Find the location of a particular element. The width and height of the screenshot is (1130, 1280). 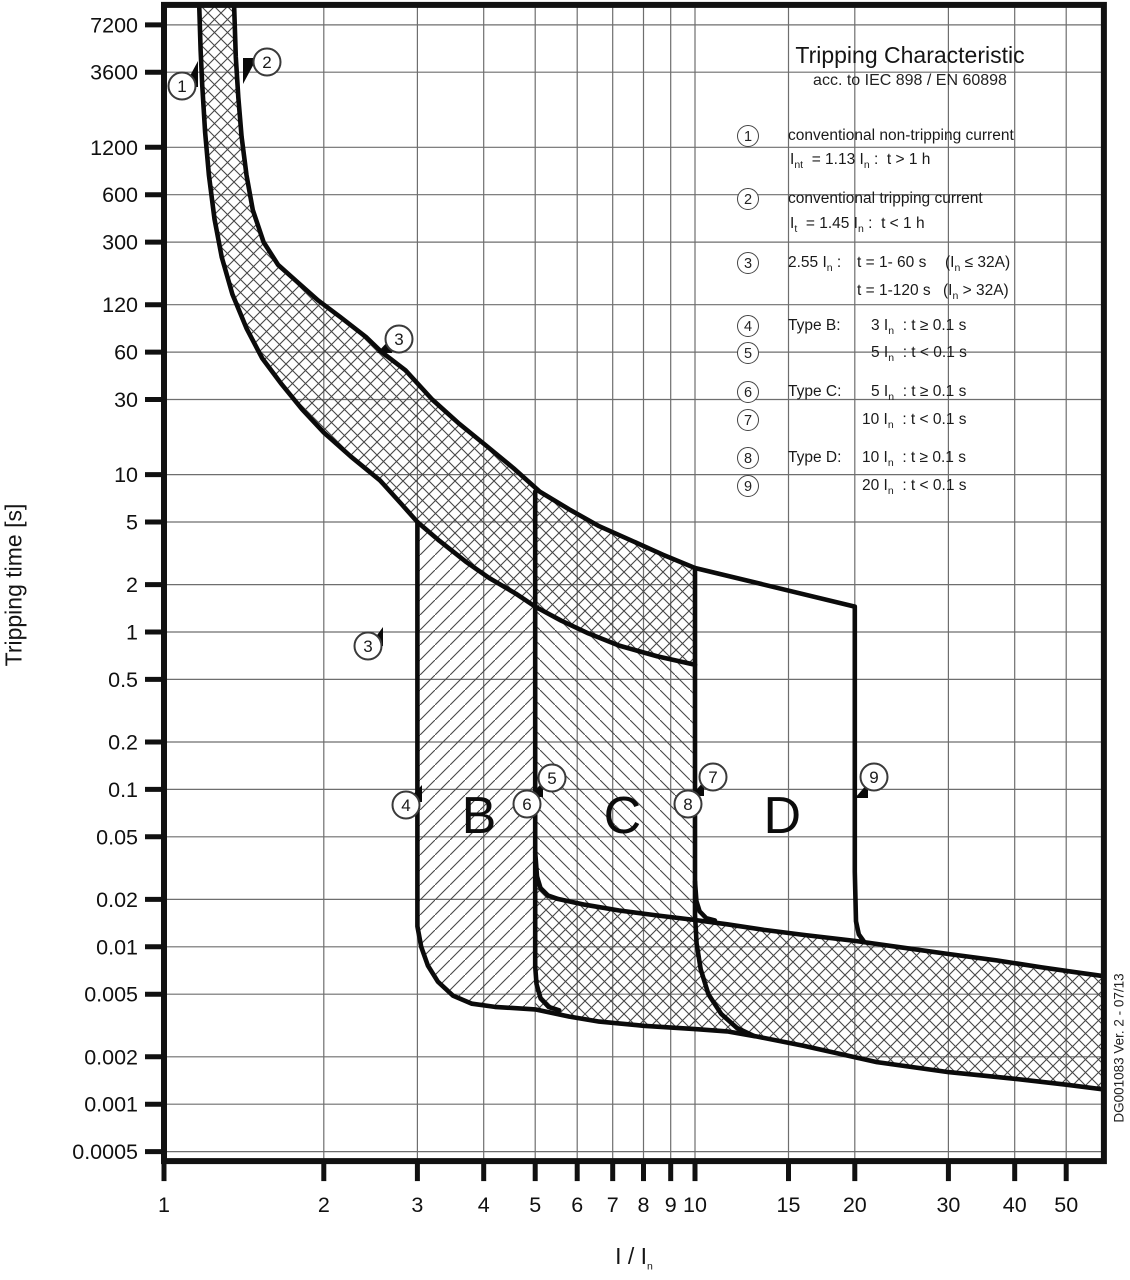

y-tick-label: 0.005 is located at coordinates (111, 995).